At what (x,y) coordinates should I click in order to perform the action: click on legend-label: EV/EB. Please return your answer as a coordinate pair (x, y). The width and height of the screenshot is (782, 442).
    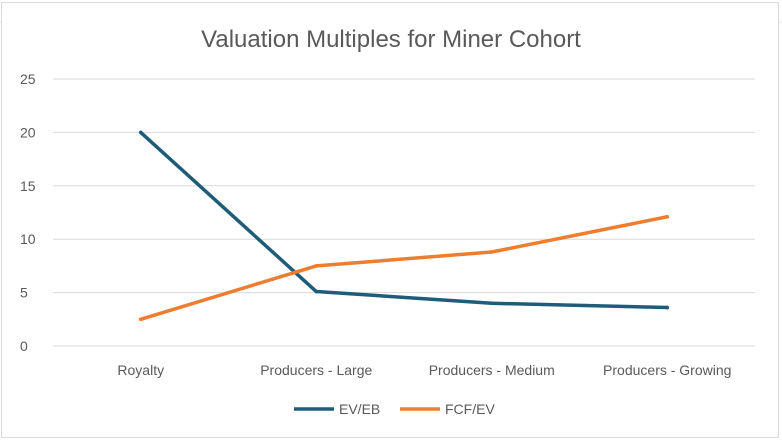
    Looking at the image, I should click on (359, 409).